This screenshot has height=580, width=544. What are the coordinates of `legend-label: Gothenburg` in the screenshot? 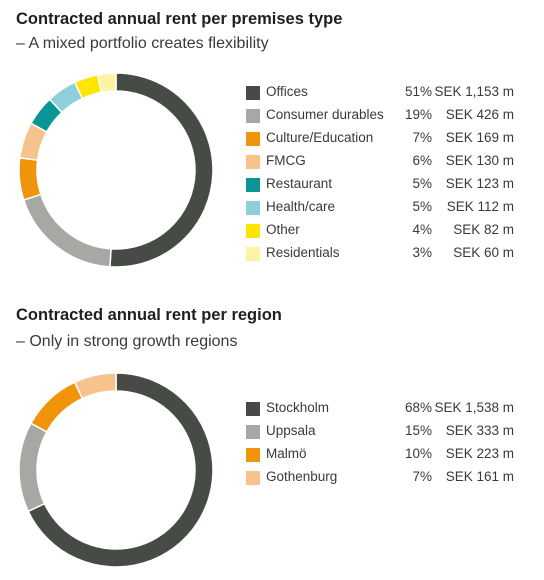 It's located at (302, 476).